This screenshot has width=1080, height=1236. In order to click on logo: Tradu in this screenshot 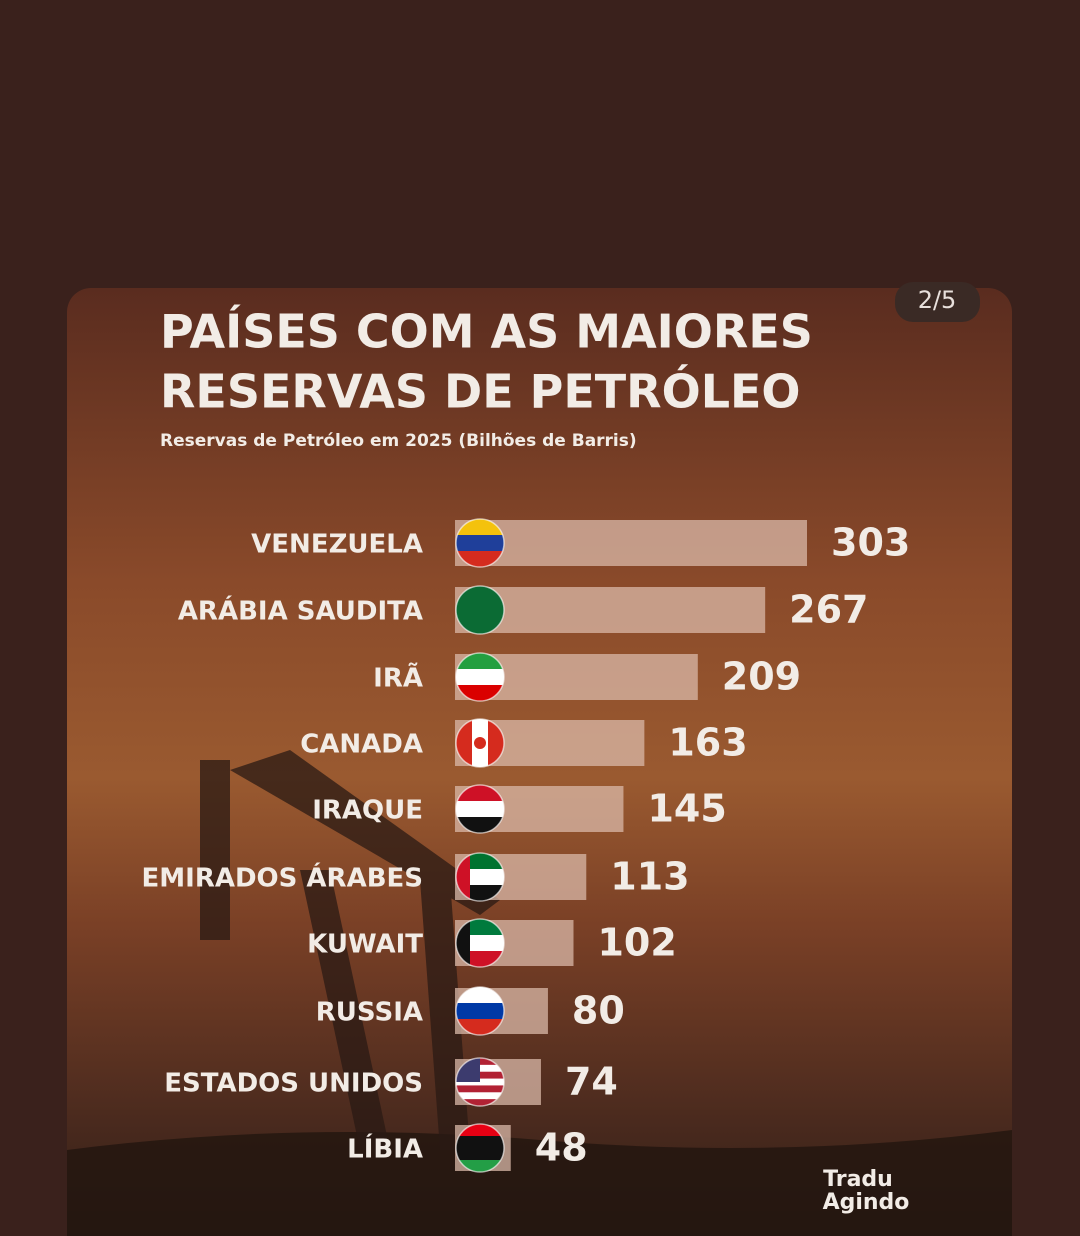, I will do `click(858, 1179)`.